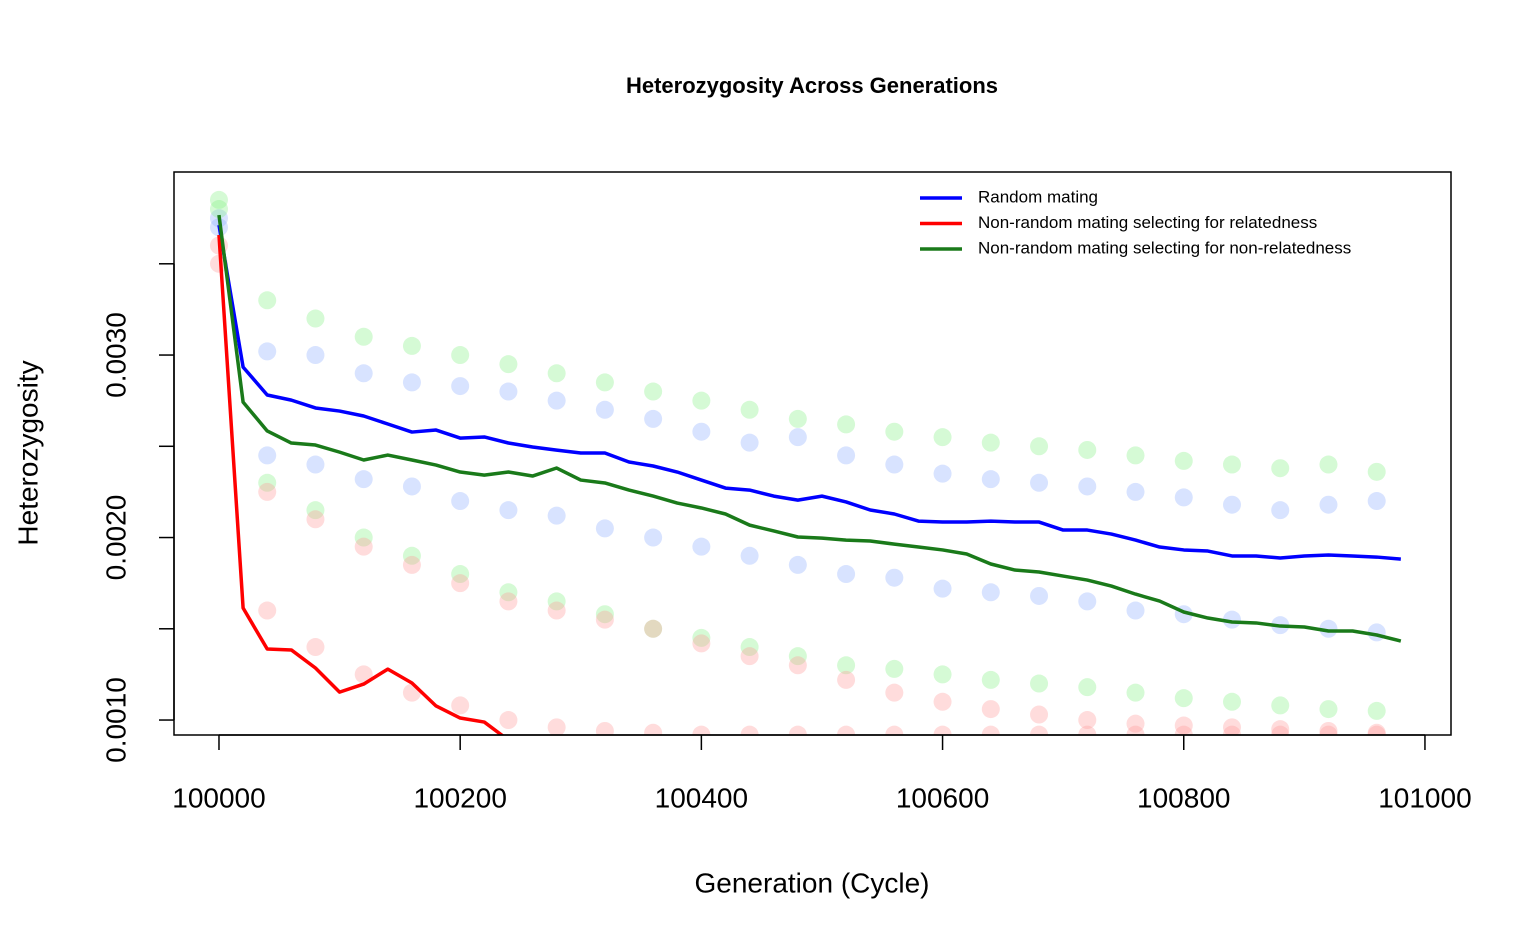 This screenshot has height=951, width=1540. What do you see at coordinates (812, 882) in the screenshot?
I see `x-axis-label: Generation (Cycle)` at bounding box center [812, 882].